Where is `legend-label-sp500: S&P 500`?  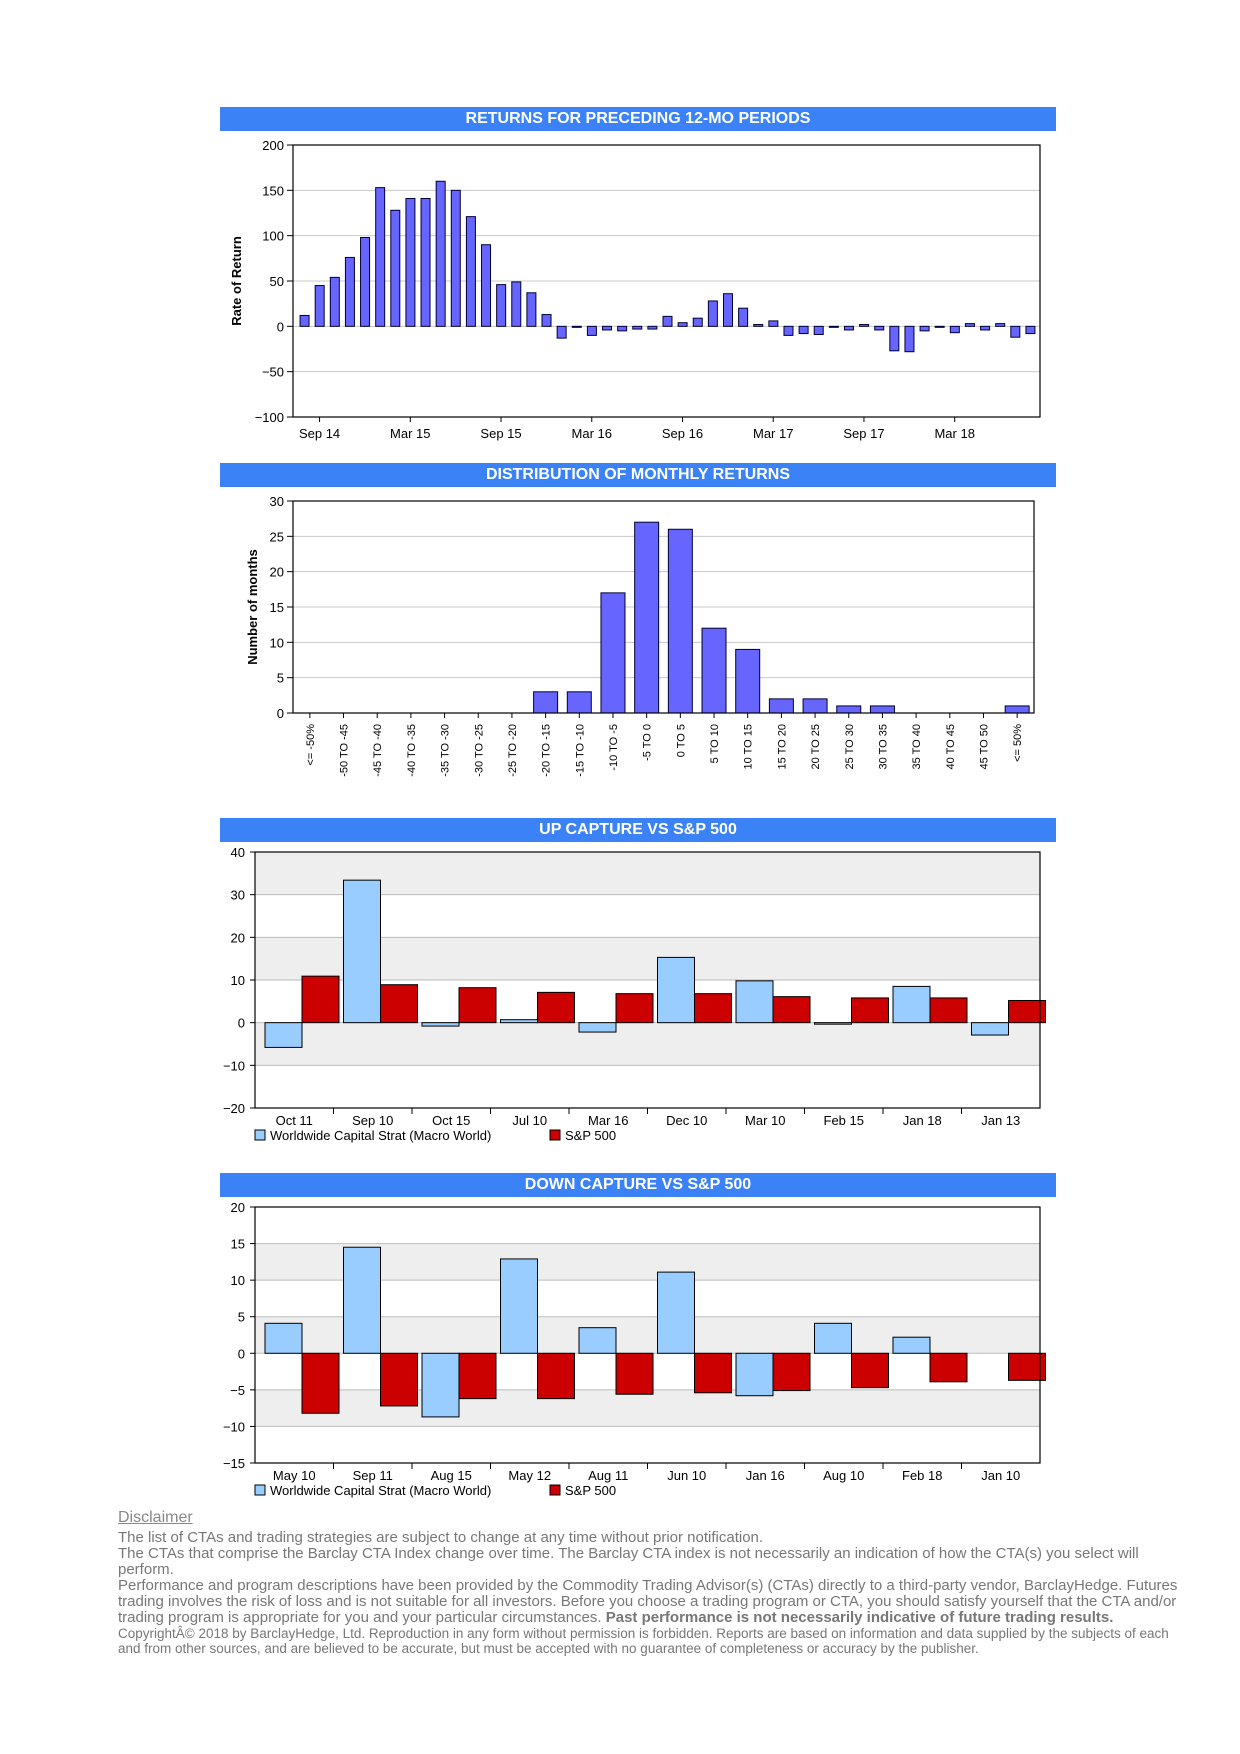 legend-label-sp500: S&P 500 is located at coordinates (590, 1490).